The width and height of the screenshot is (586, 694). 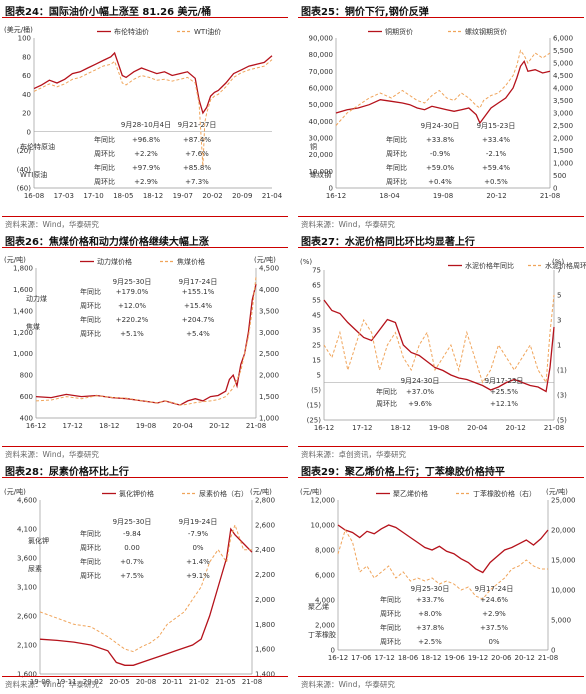 I want to click on annotation-value: +2.9%, so click(x=146, y=182).